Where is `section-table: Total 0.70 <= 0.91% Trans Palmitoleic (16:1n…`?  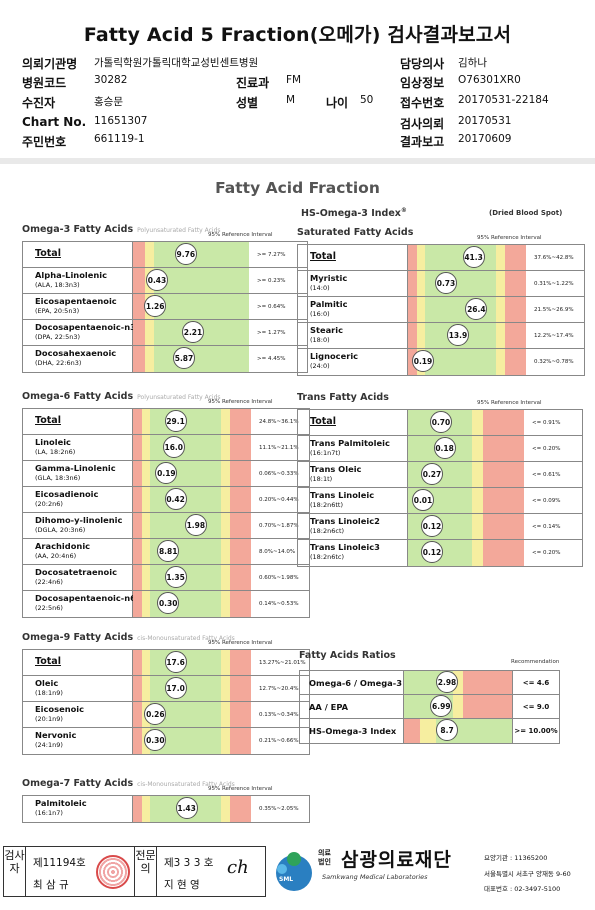
section-table: Total 0.70 <= 0.91% Trans Palmitoleic (16:1n… is located at coordinates (440, 488).